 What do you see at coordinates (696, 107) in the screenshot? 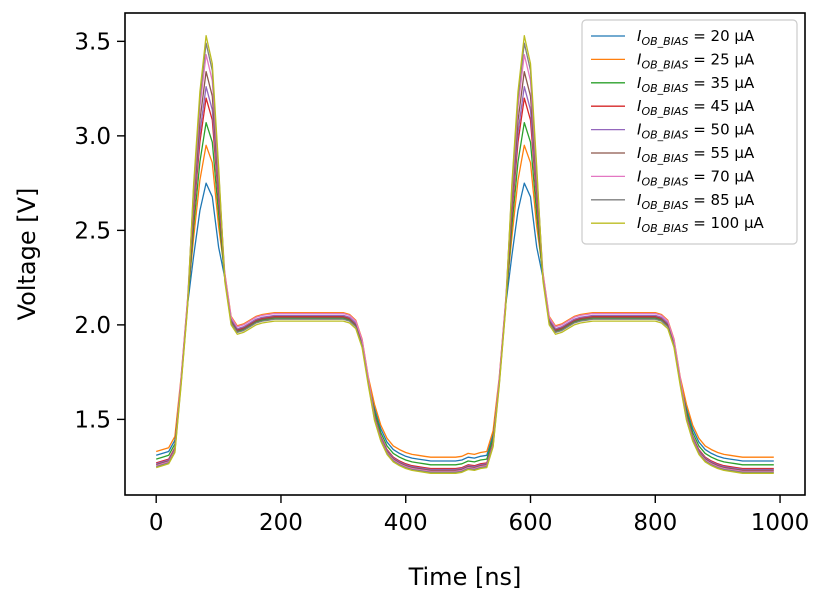
I see `legend-entry: IOB_BIAS = 45 μA` at bounding box center [696, 107].